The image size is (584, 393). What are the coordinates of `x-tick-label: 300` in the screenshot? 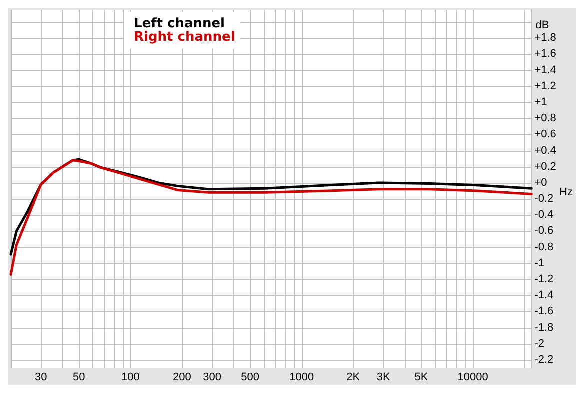 It's located at (212, 378).